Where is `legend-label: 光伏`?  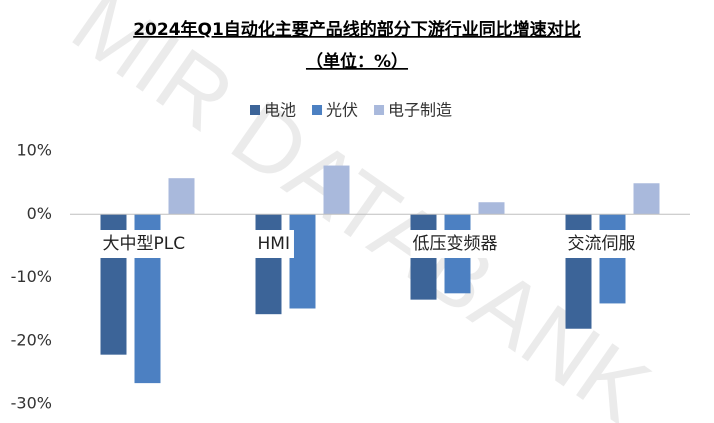
legend-label: 光伏 is located at coordinates (342, 110).